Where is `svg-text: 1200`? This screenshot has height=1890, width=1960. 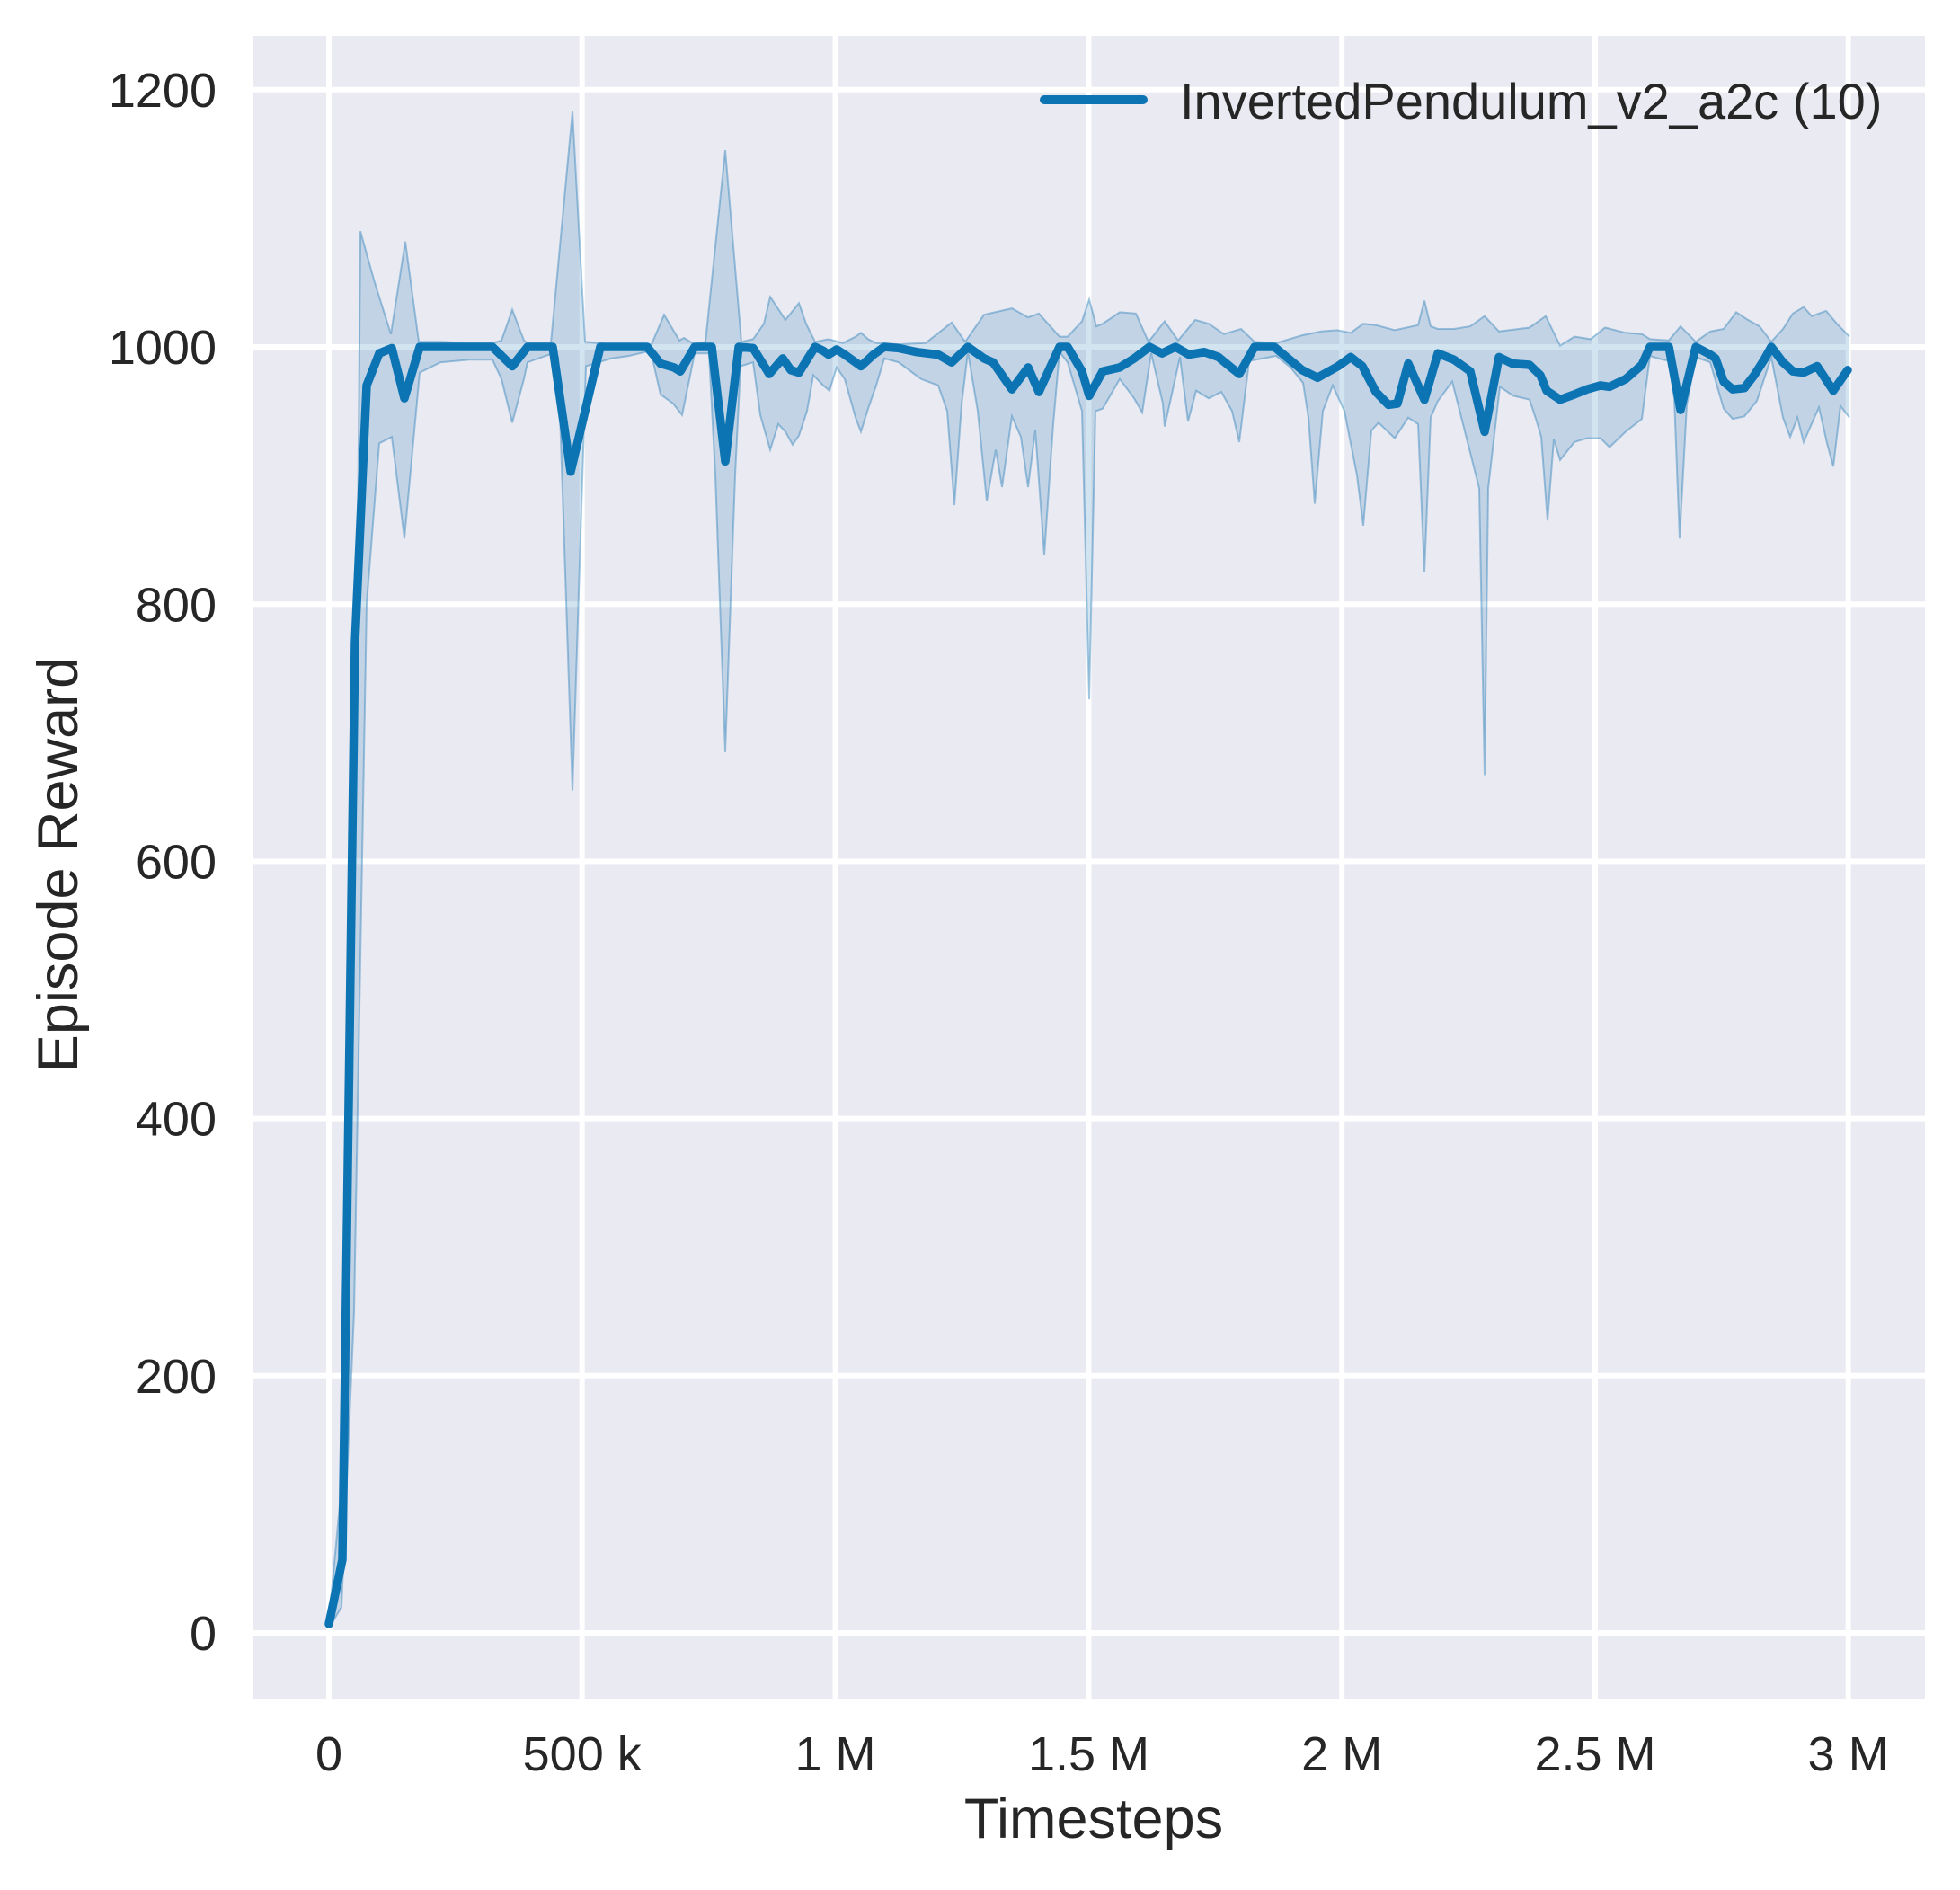
svg-text: 1200 is located at coordinates (163, 91).